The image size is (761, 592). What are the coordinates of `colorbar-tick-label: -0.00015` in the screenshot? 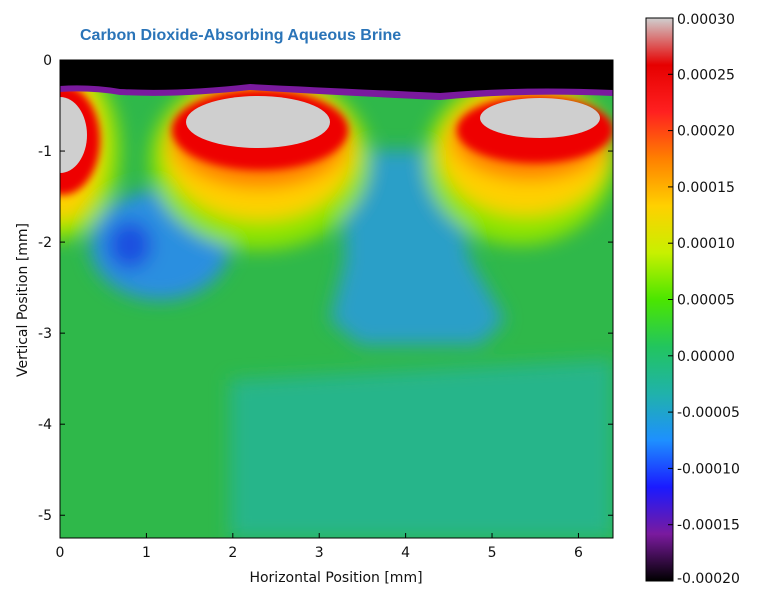 It's located at (708, 526).